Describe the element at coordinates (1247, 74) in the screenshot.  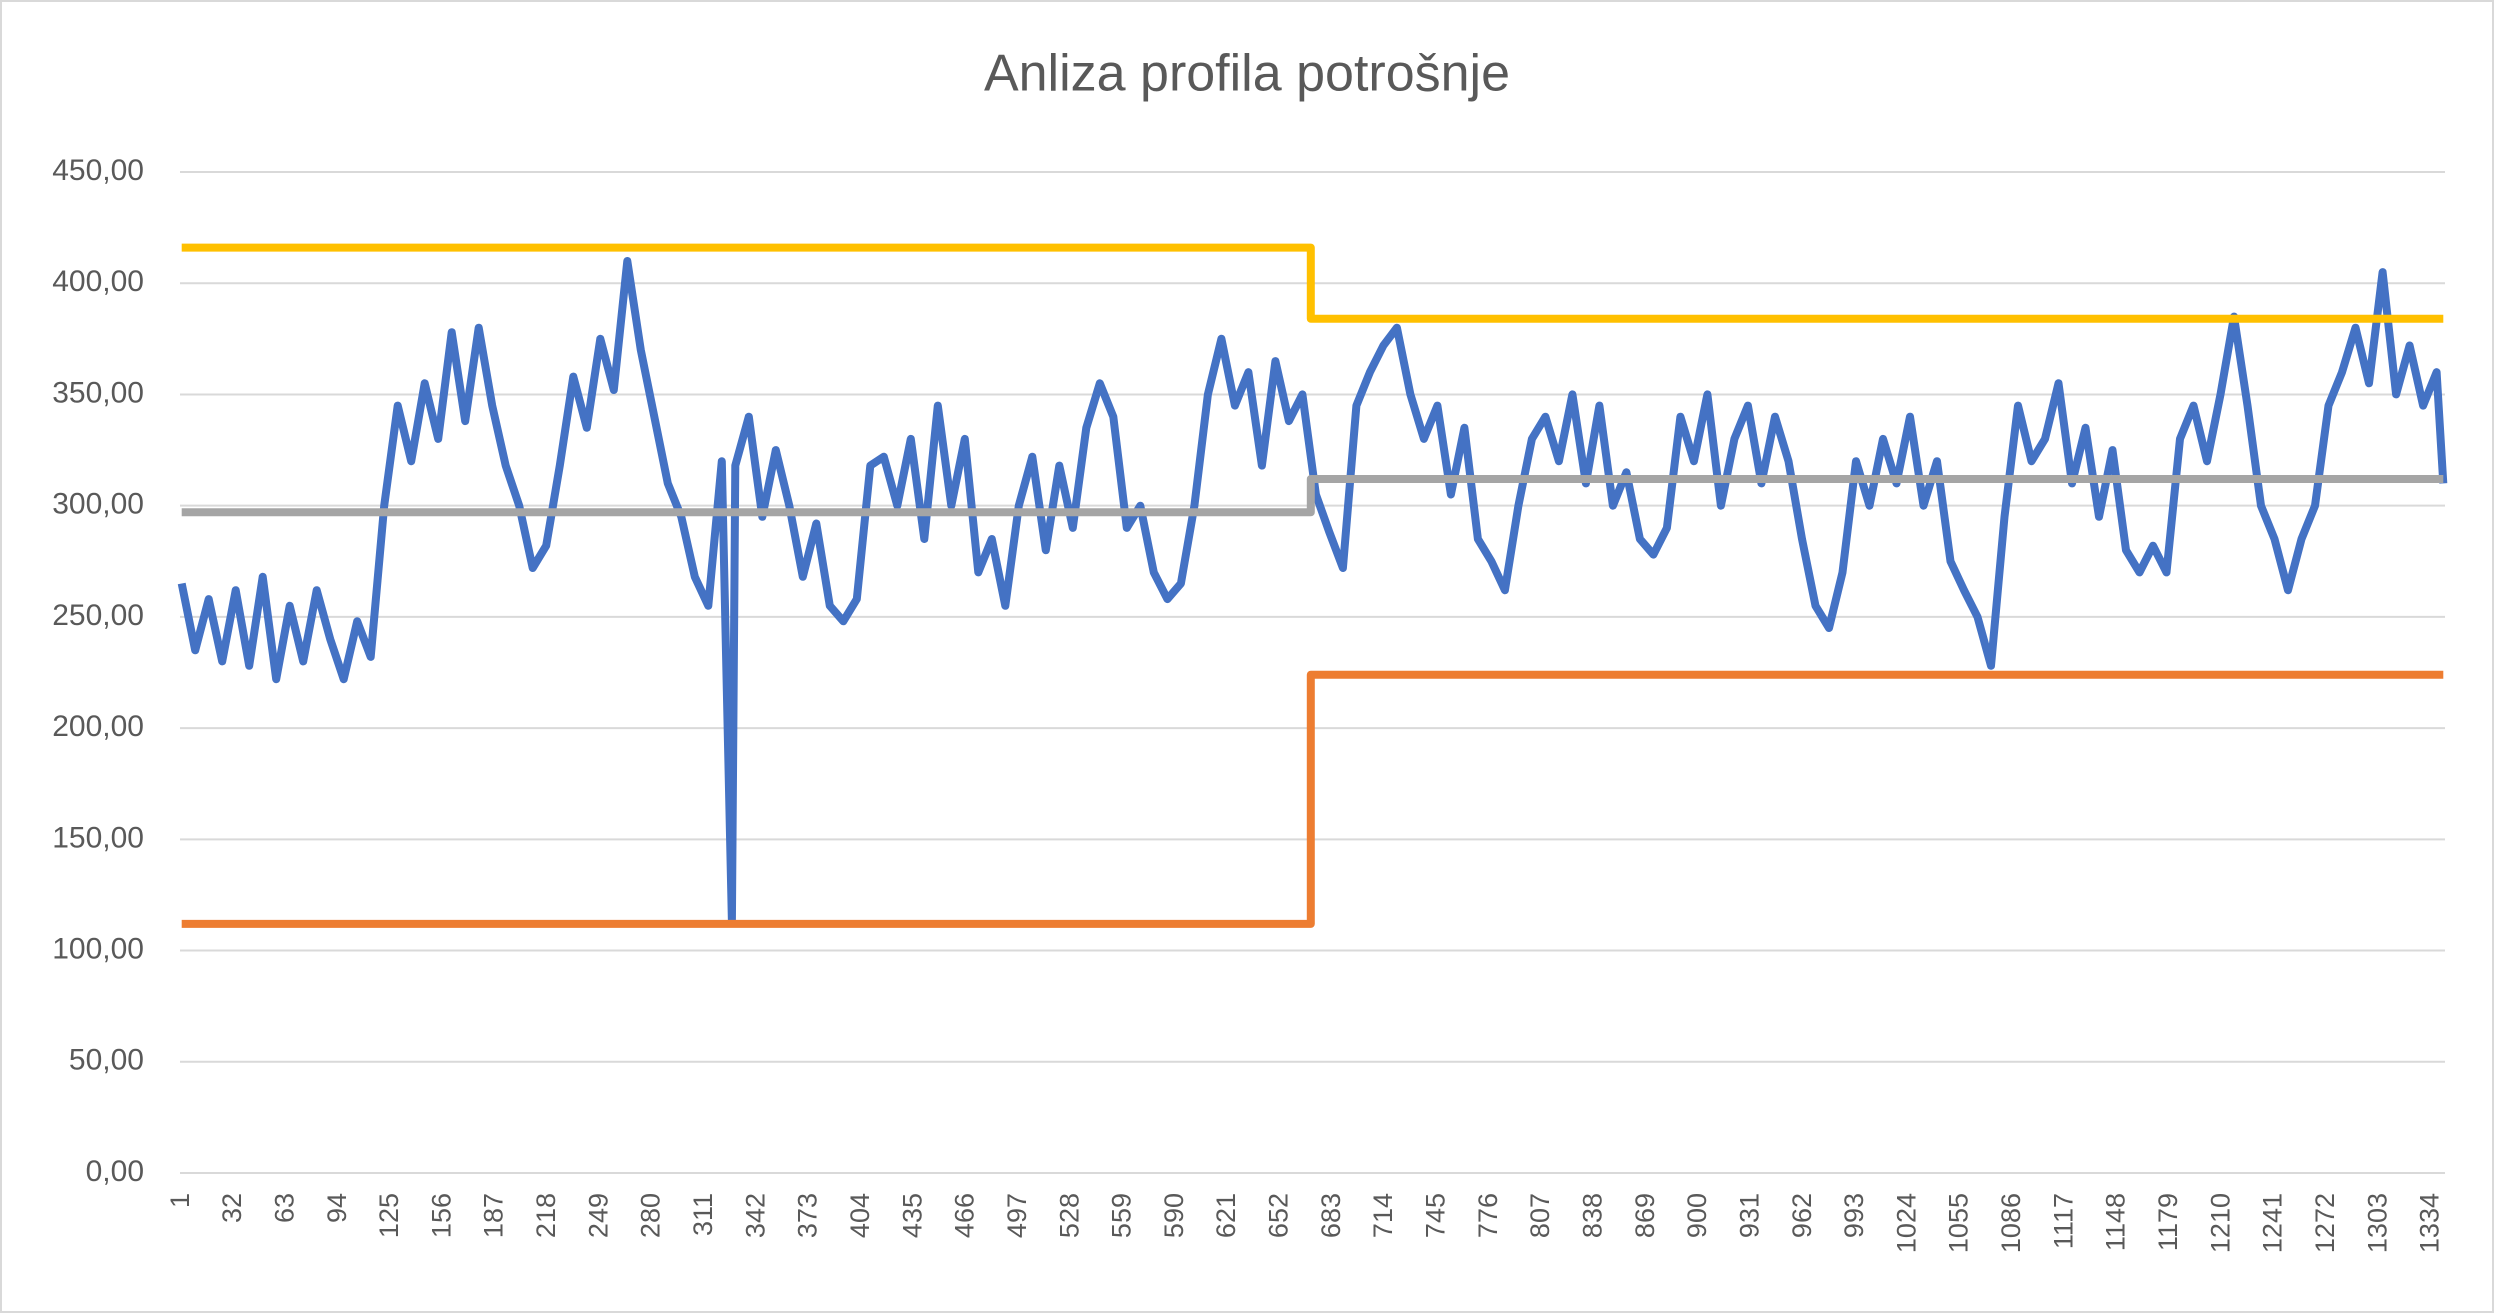
I see `chart-title: Anliza profila potrošnje` at that location.